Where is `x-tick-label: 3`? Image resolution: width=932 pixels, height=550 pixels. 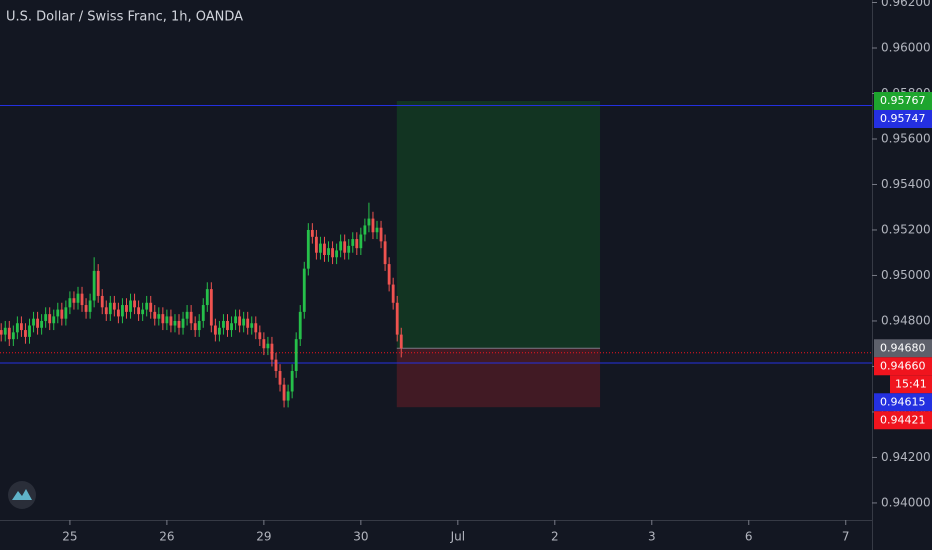
x-tick-label: 3 is located at coordinates (652, 537).